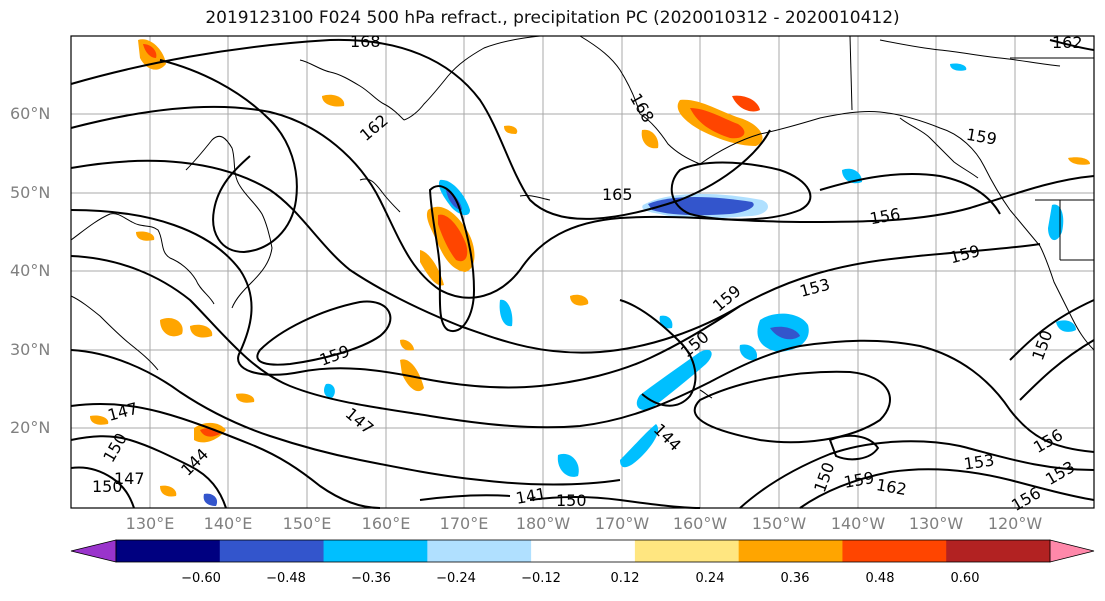 The height and width of the screenshot is (601, 1105). I want to click on colorbar-max-extension, so click(1072, 551).